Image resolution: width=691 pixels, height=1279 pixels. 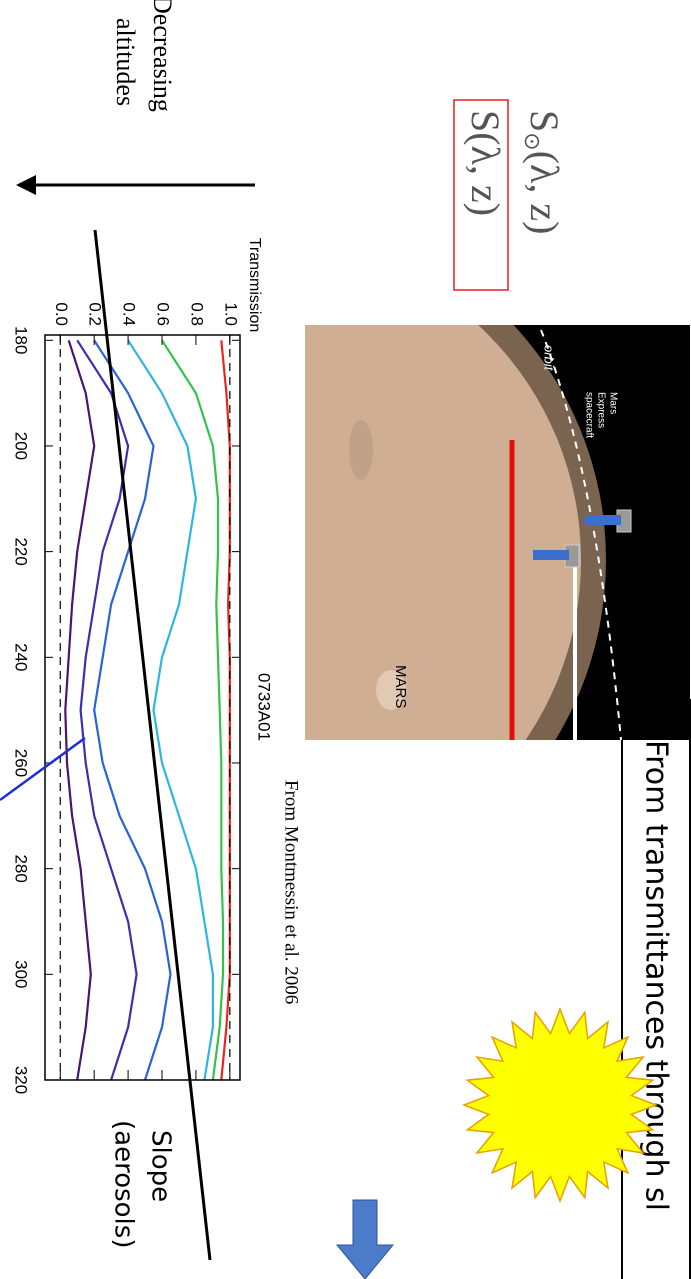 What do you see at coordinates (264, 707) in the screenshot?
I see `chart-title: 0733A01` at bounding box center [264, 707].